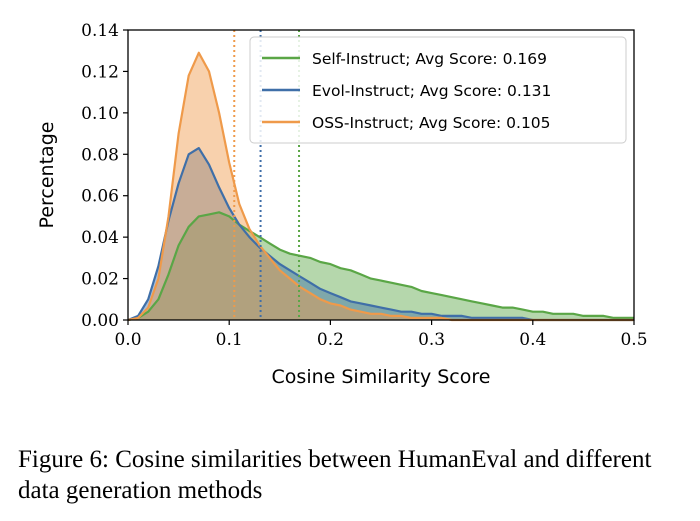  Describe the element at coordinates (100, 280) in the screenshot. I see `y-tick-label: 0.02` at that location.